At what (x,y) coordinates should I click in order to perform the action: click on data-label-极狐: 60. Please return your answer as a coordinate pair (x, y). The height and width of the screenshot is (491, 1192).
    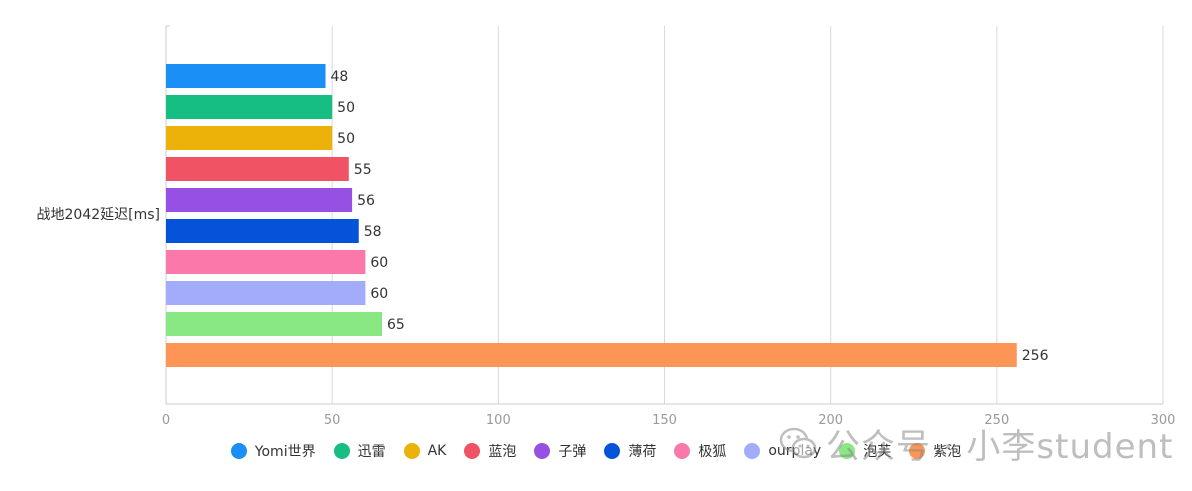
    Looking at the image, I should click on (379, 263).